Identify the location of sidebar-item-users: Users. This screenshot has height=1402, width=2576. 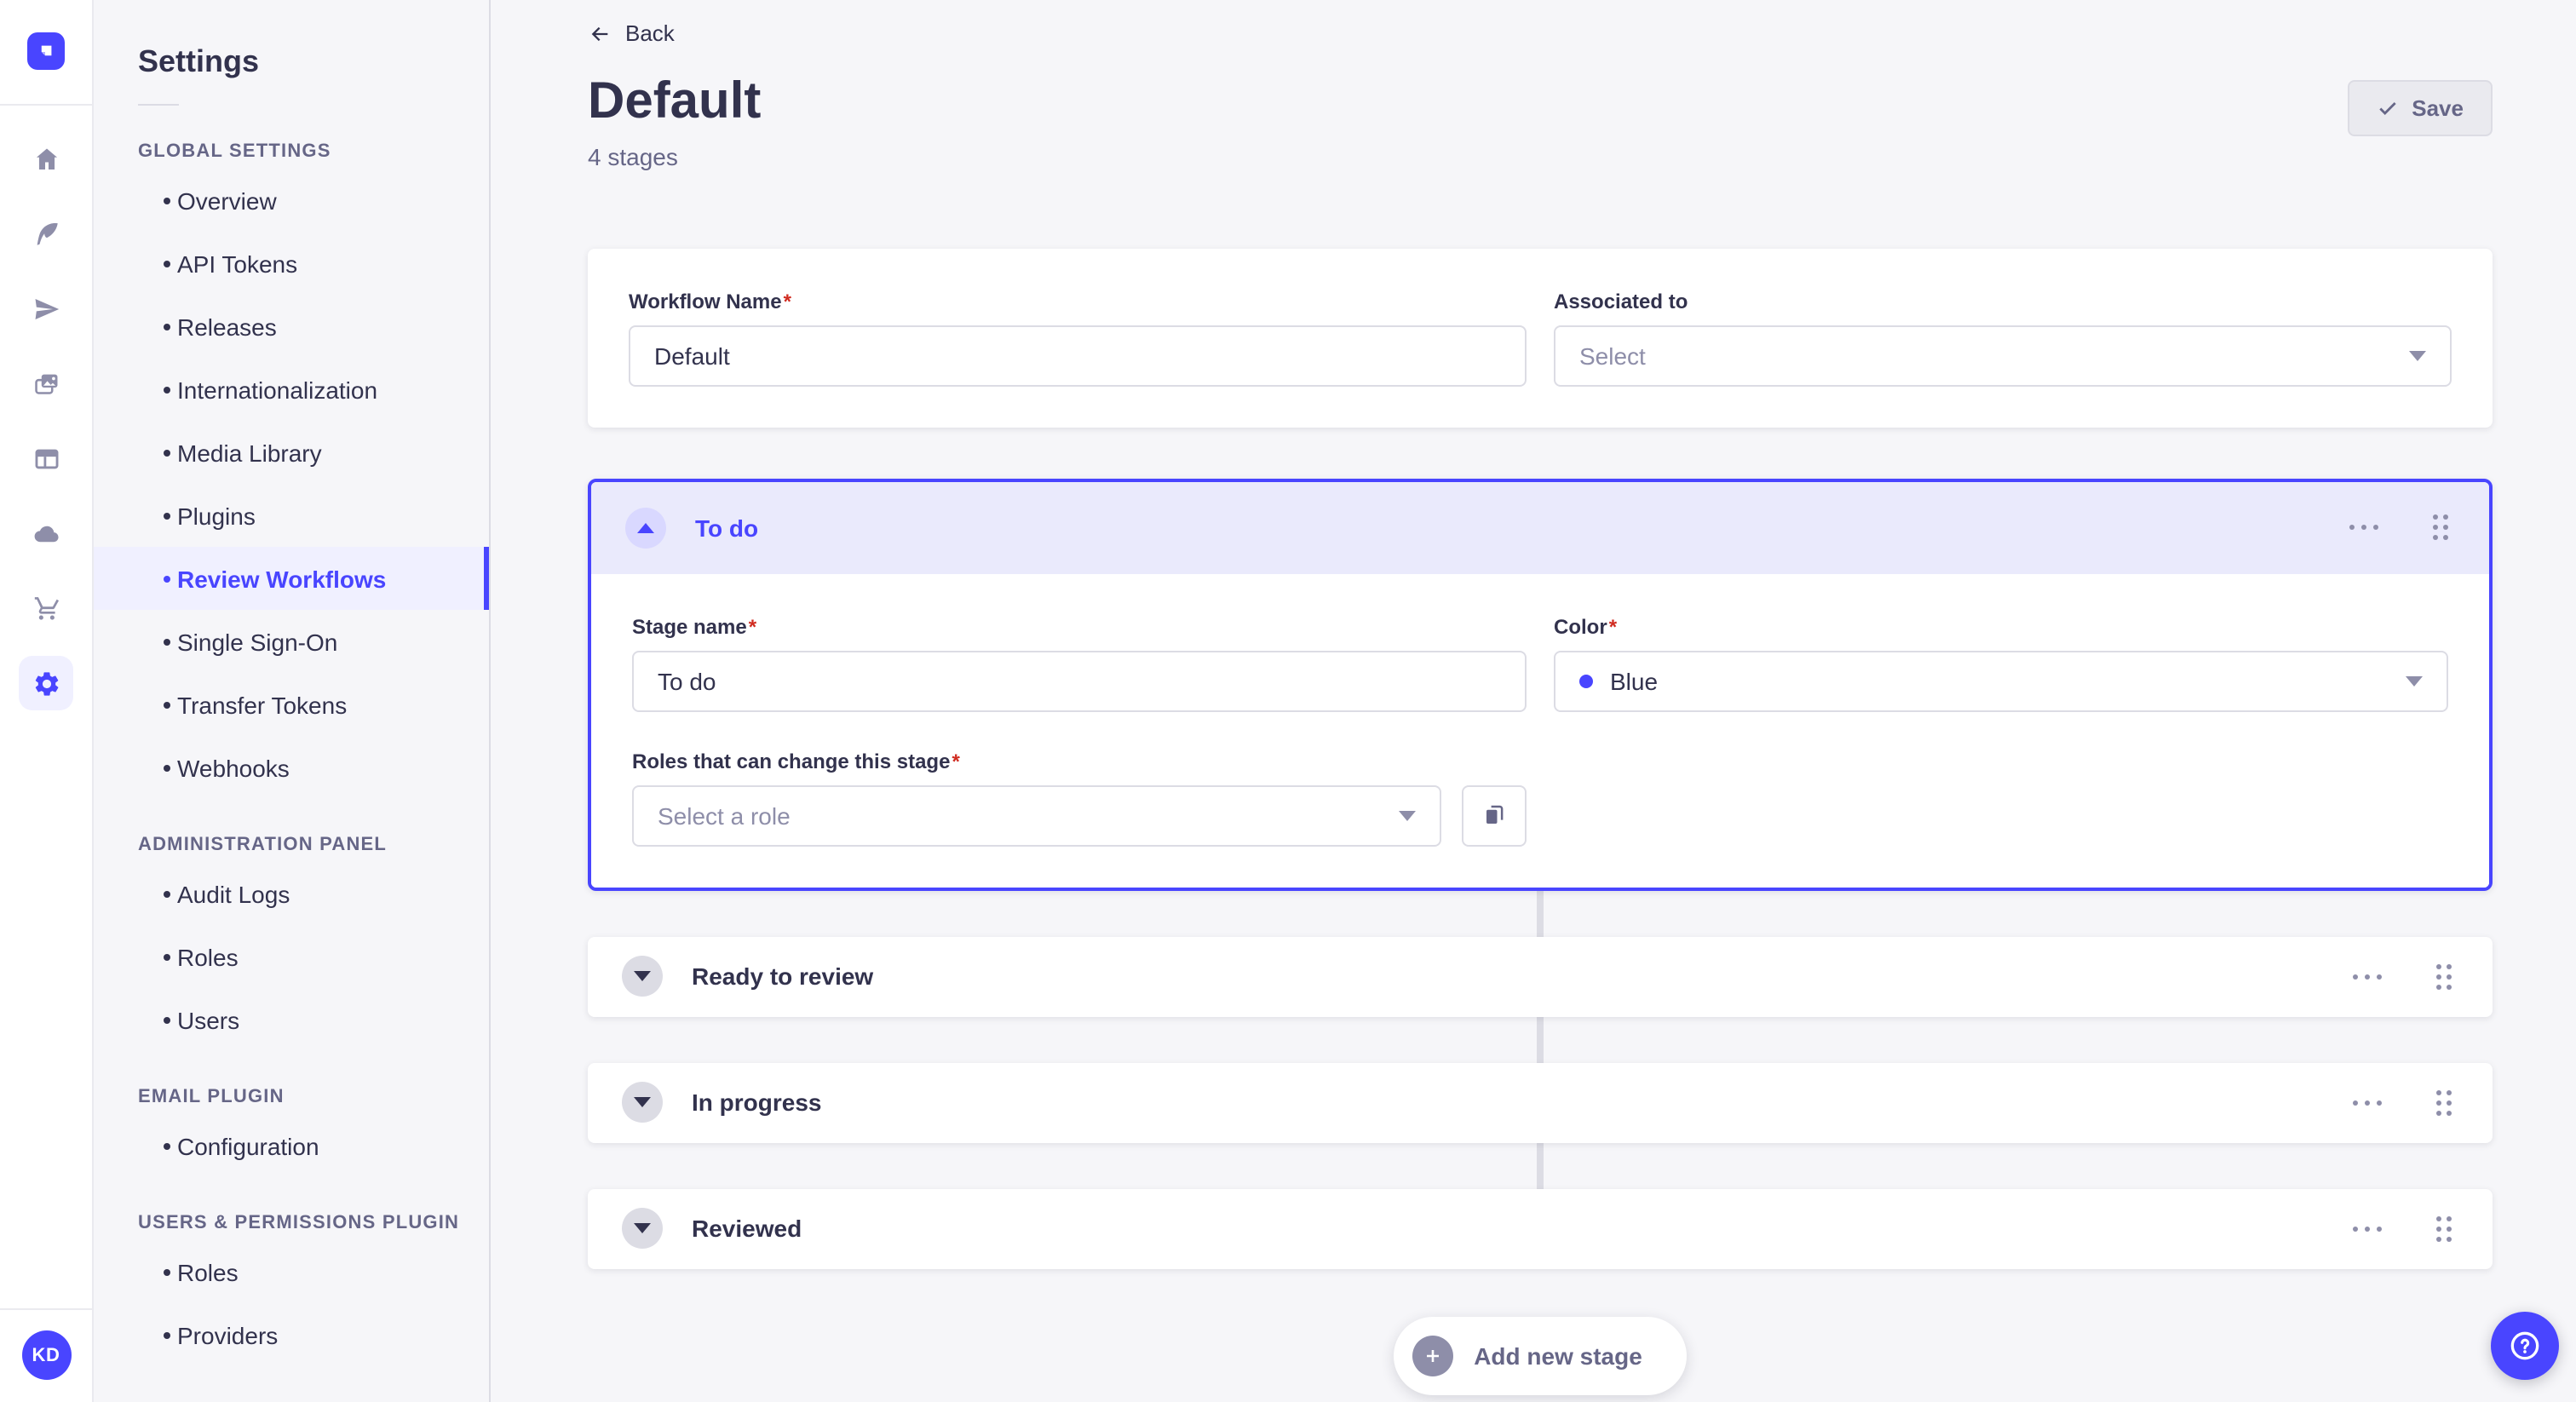
(291, 1020).